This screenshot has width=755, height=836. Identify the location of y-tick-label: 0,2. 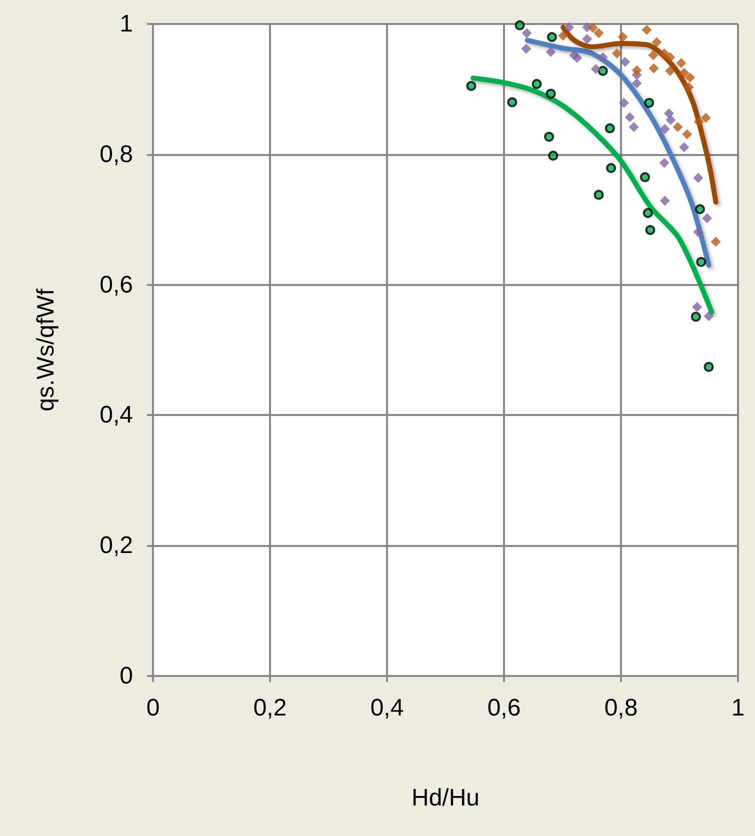
(116, 546).